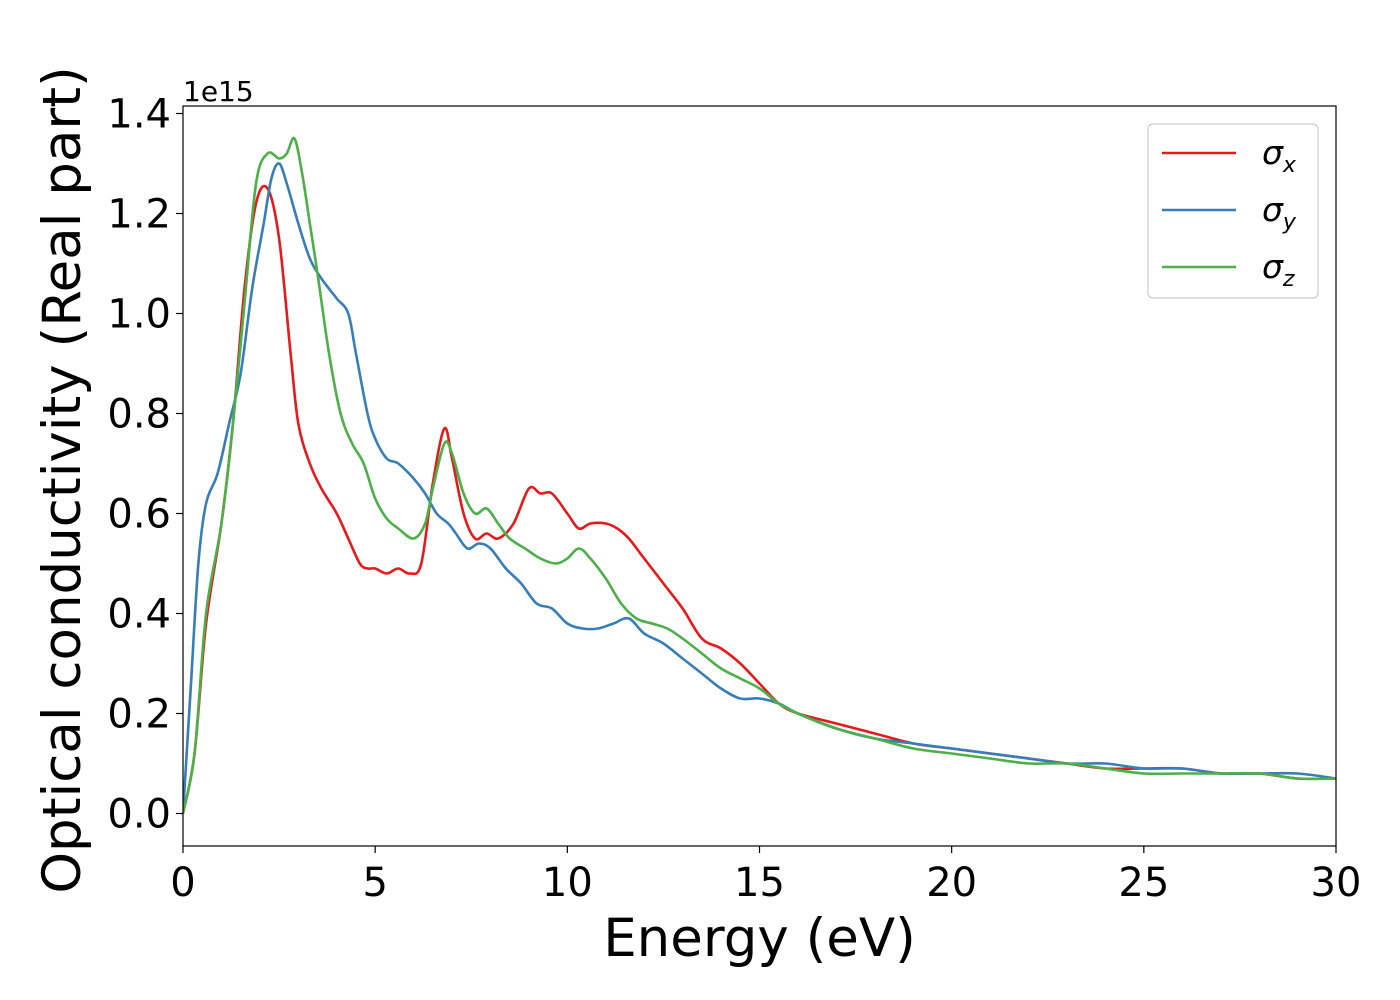 The height and width of the screenshot is (1000, 1400). What do you see at coordinates (1279, 155) in the screenshot?
I see `legend-label-x: σx` at bounding box center [1279, 155].